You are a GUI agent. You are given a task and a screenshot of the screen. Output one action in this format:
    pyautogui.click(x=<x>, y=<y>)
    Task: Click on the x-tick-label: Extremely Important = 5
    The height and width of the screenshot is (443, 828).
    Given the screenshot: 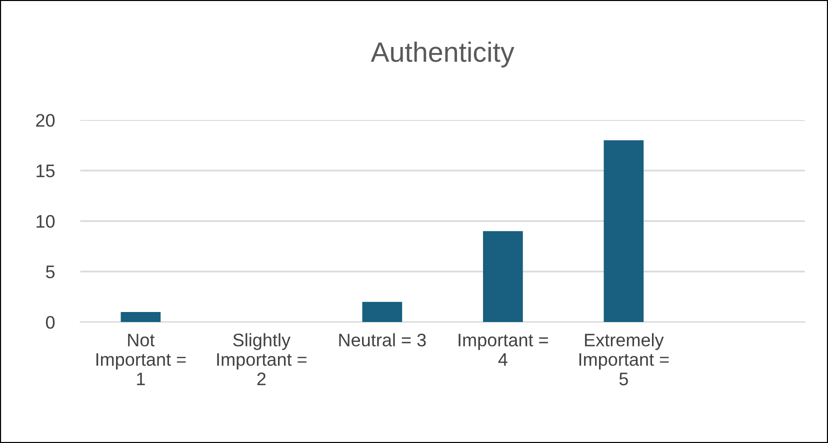 What is the action you would take?
    pyautogui.click(x=624, y=359)
    